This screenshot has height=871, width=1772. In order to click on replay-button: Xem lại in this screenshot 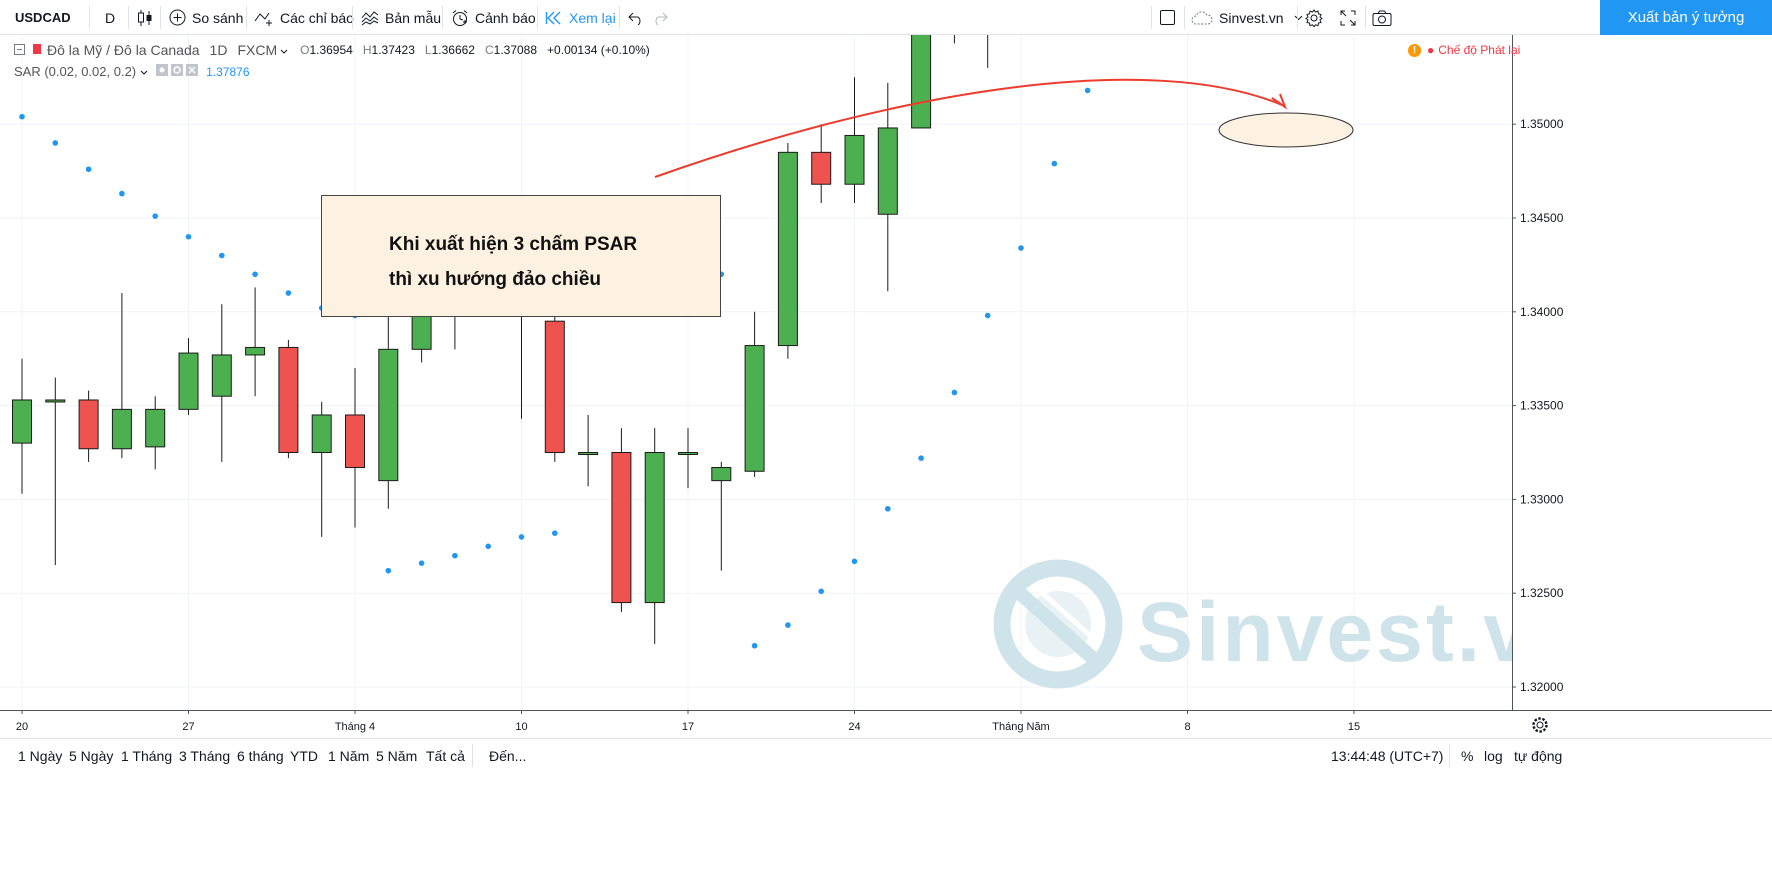, I will do `click(580, 17)`.